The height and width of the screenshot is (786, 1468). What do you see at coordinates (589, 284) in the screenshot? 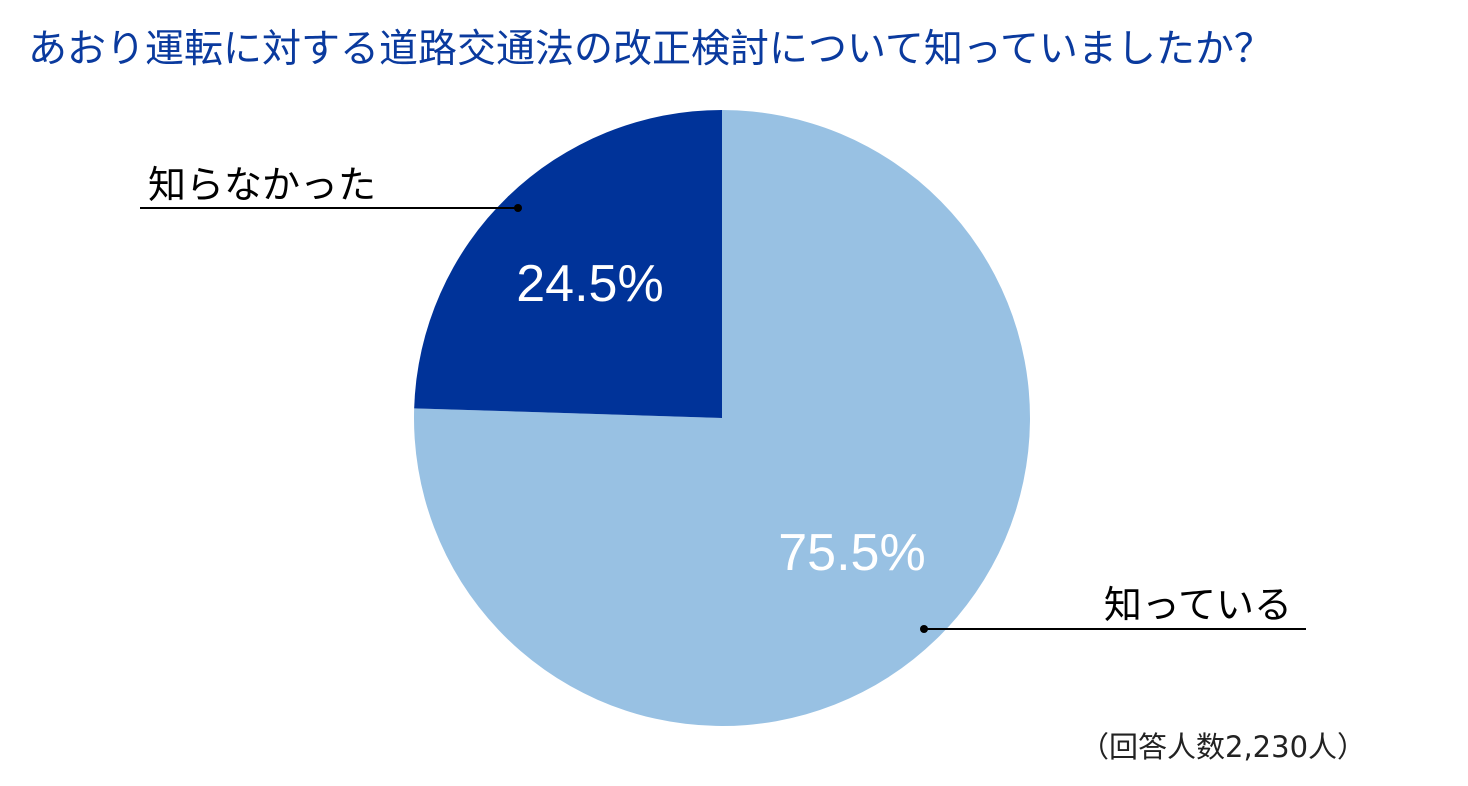
I see `slice-percent-label: 24.5%` at bounding box center [589, 284].